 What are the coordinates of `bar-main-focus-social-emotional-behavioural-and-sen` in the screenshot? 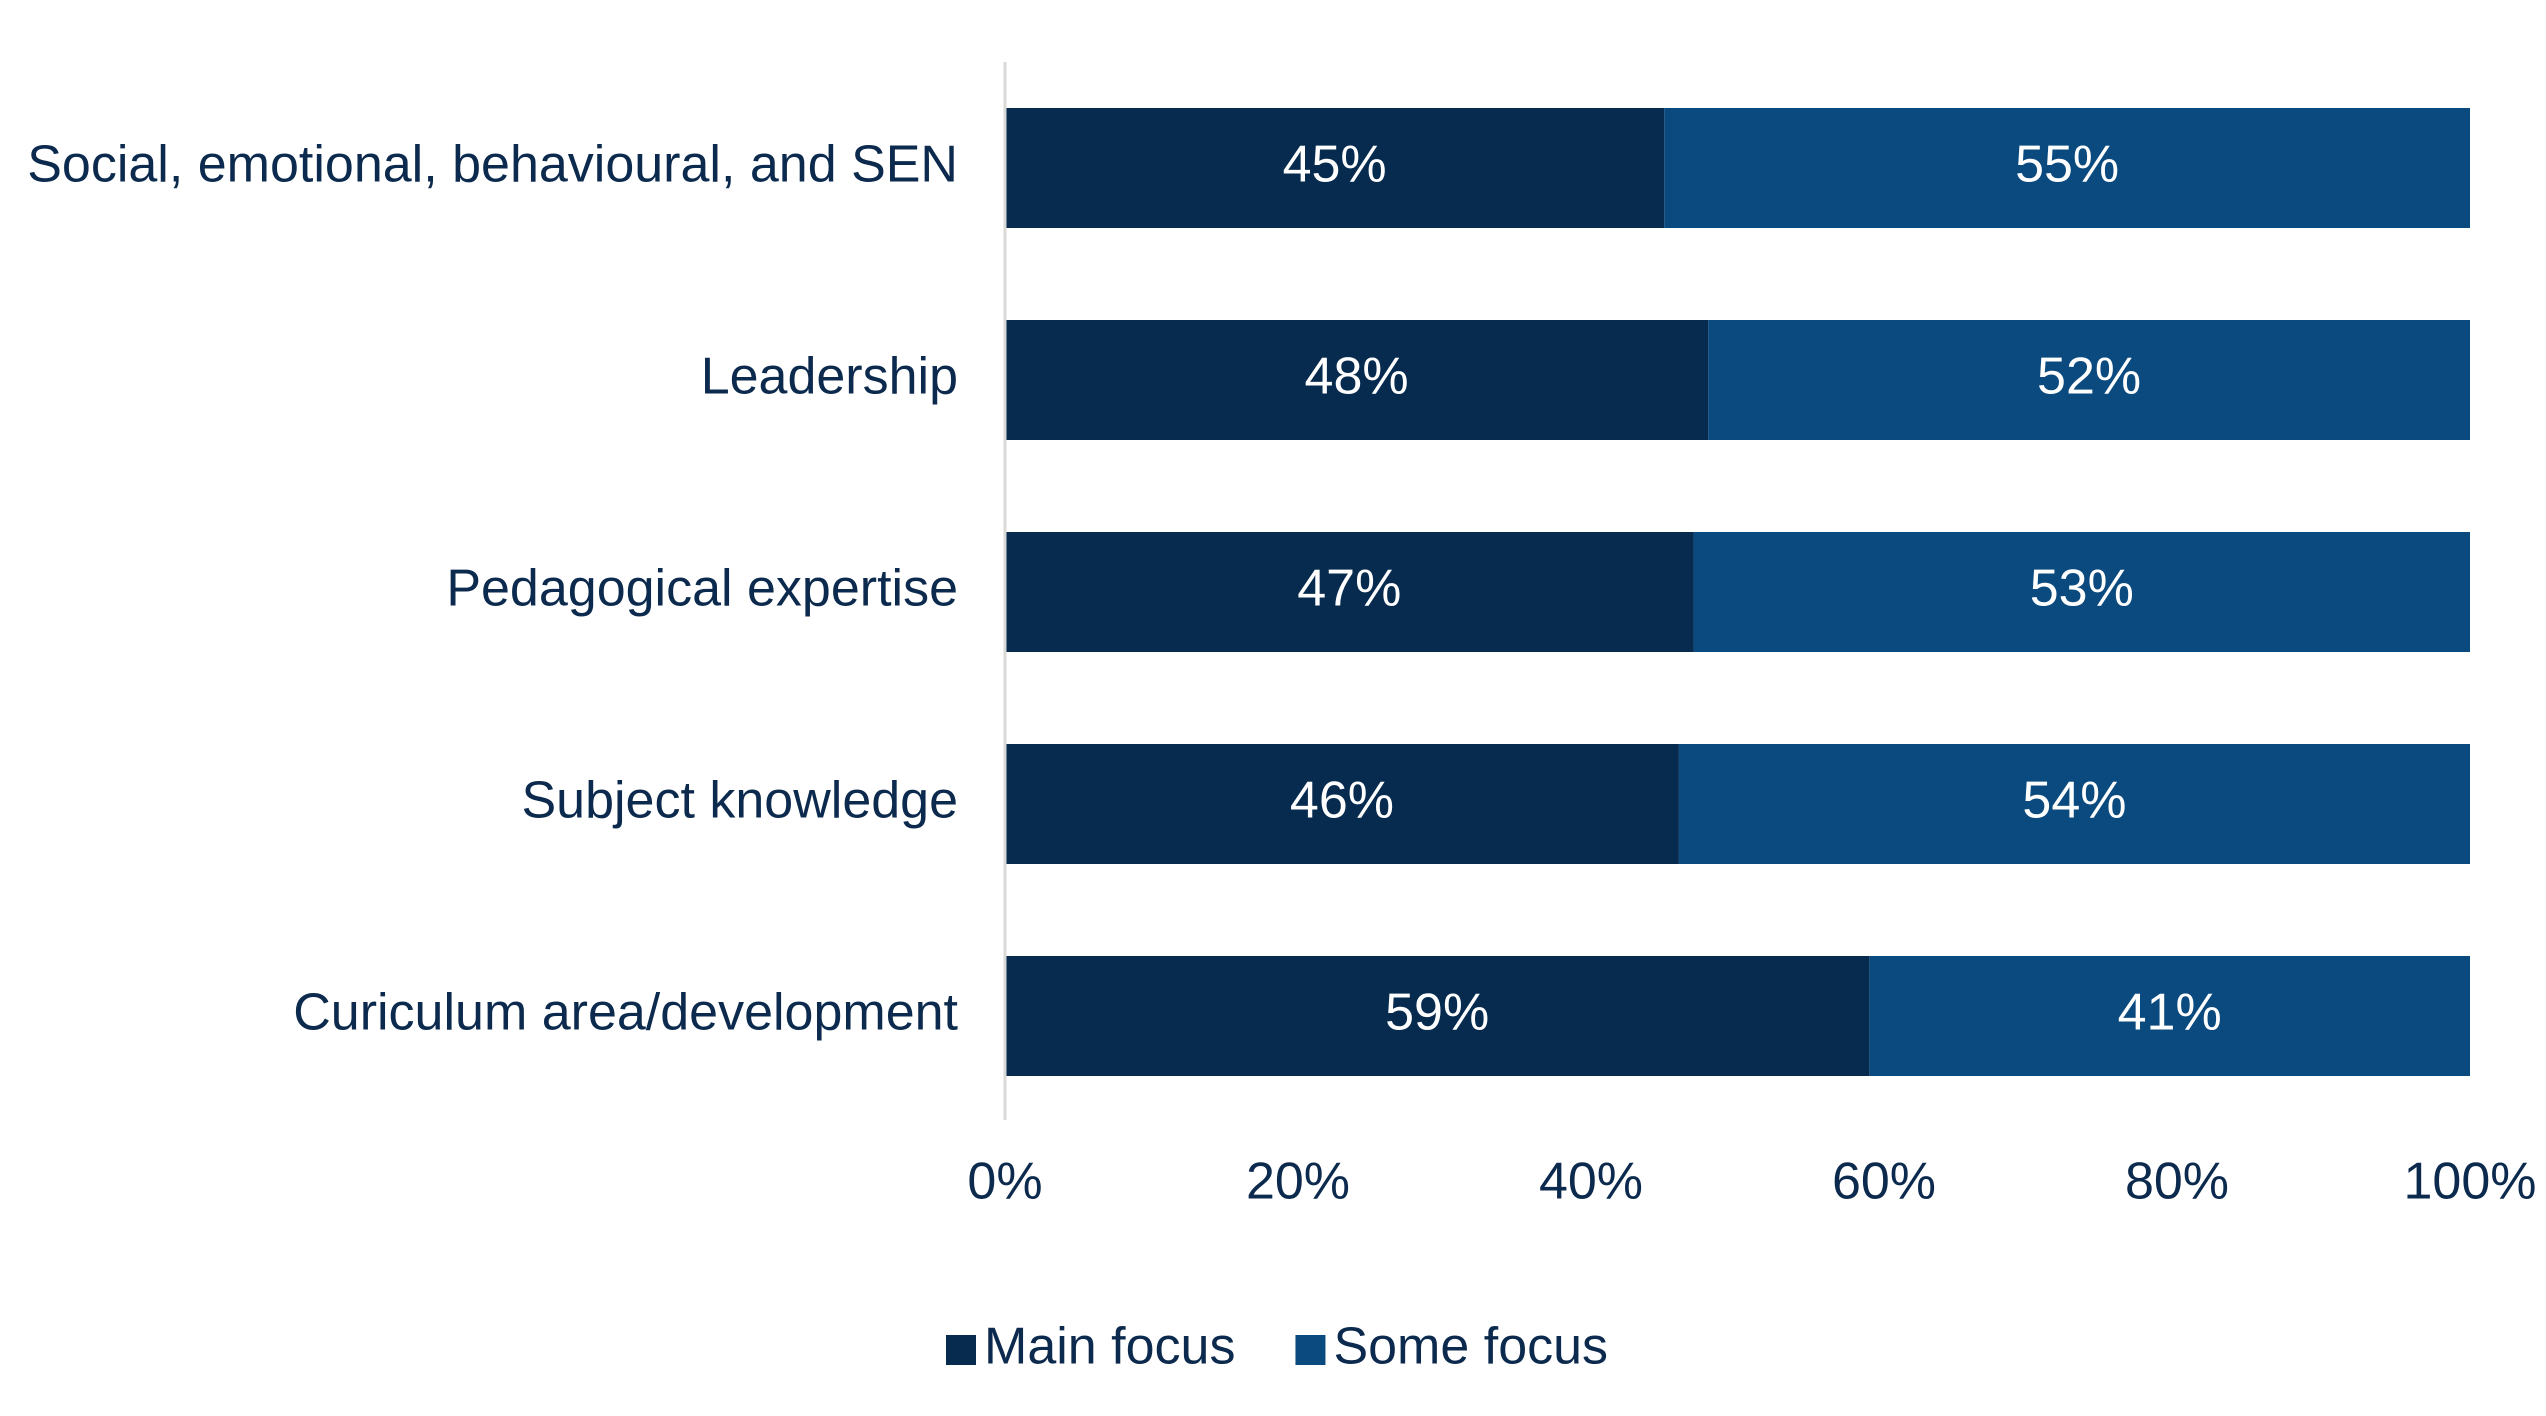 It's located at (1335, 168).